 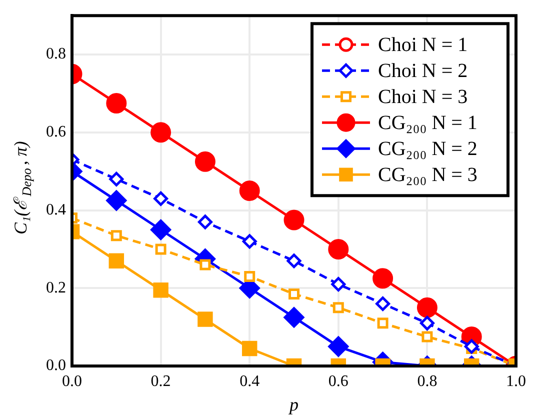 What do you see at coordinates (160, 381) in the screenshot?
I see `x-tick-label: 0.2` at bounding box center [160, 381].